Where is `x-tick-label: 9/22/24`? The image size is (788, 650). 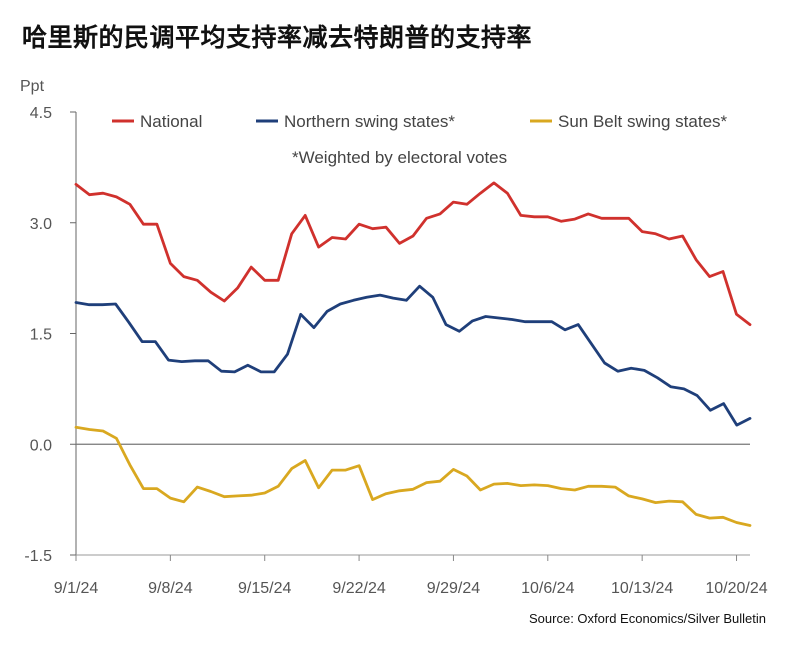 x-tick-label: 9/22/24 is located at coordinates (358, 588).